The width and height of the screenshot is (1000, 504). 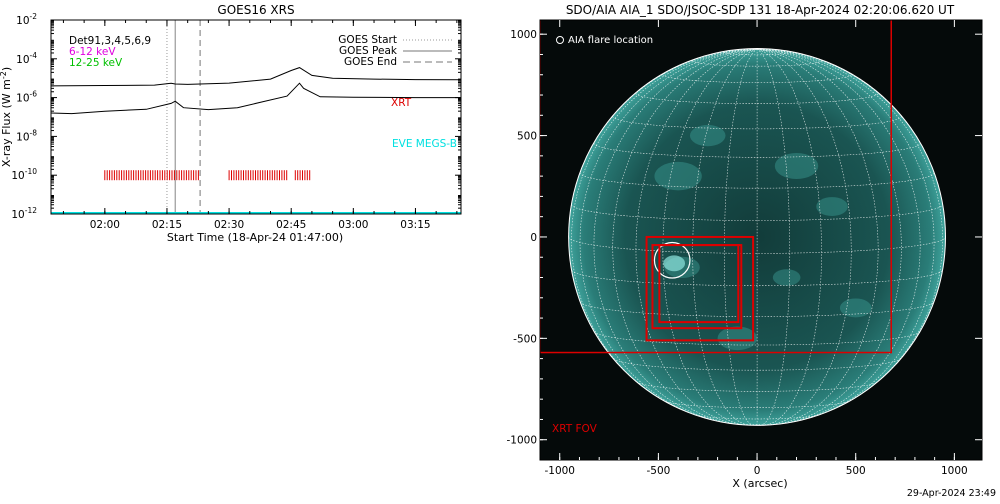 What do you see at coordinates (521, 441) in the screenshot?
I see `aia-y-tick-label: -1000` at bounding box center [521, 441].